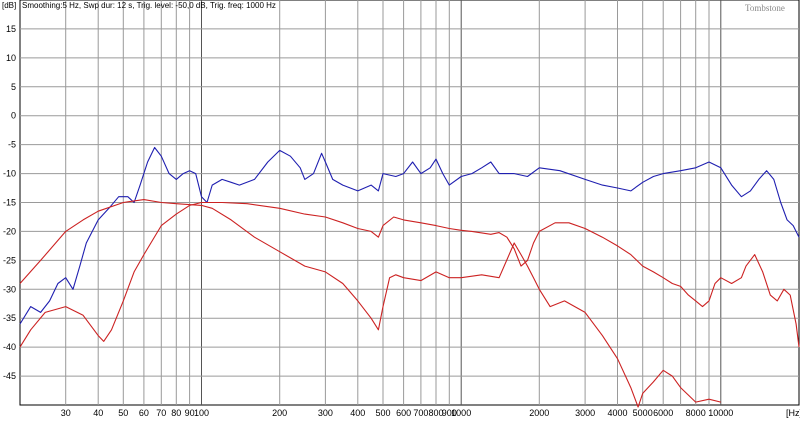 Image resolution: width=800 pixels, height=425 pixels. What do you see at coordinates (11, 29) in the screenshot?
I see `y-tick-label: 15` at bounding box center [11, 29].